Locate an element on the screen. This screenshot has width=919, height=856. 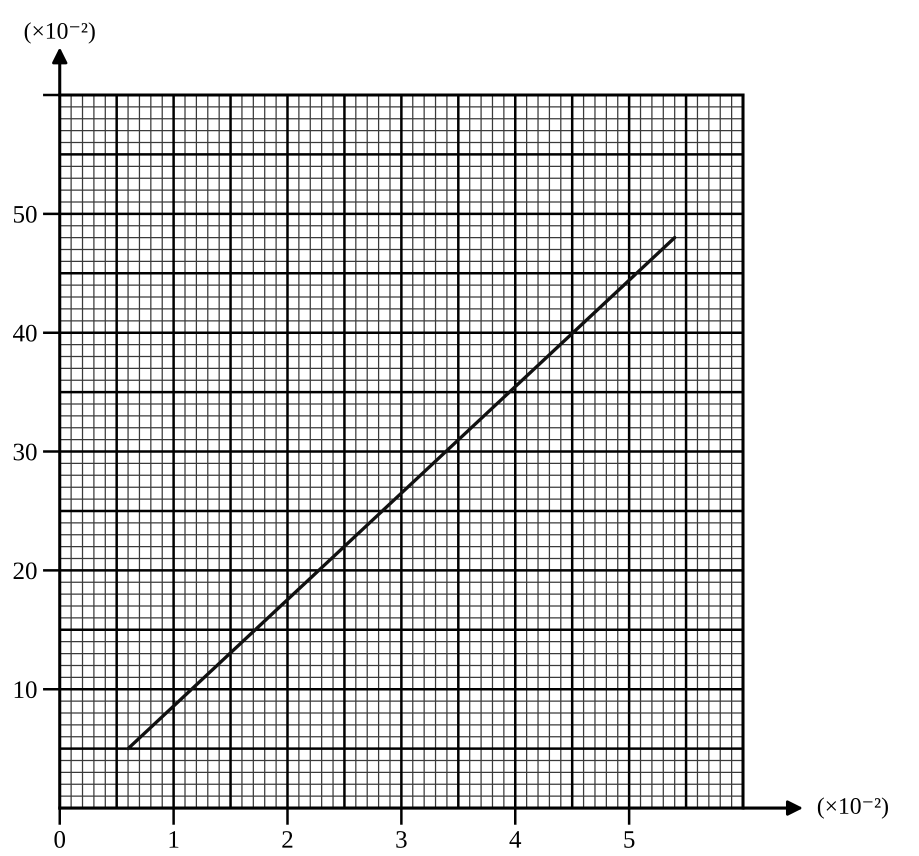
x-tick-label: 4 is located at coordinates (515, 839).